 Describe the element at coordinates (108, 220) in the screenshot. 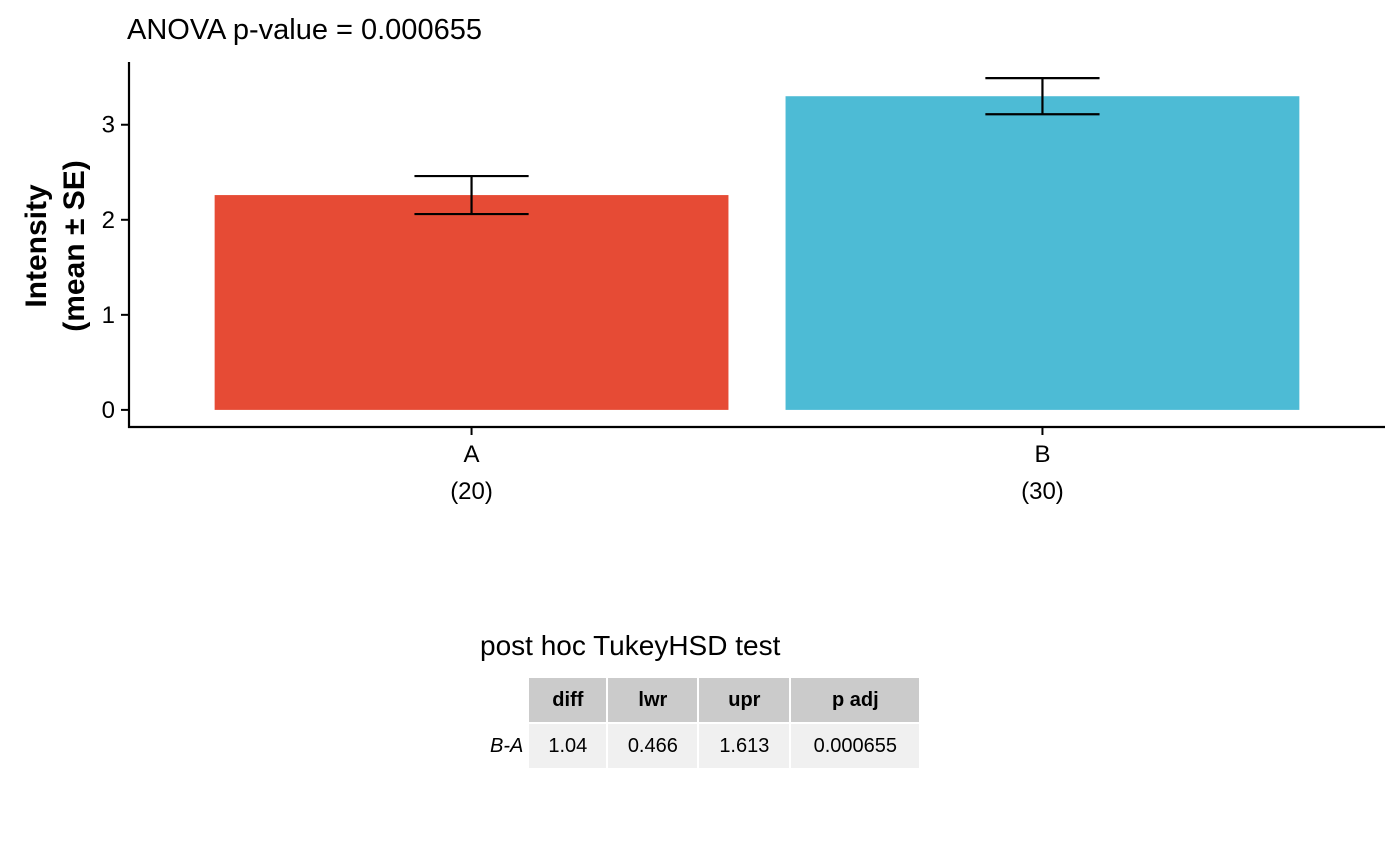

I see `y-tick-label: 2` at that location.